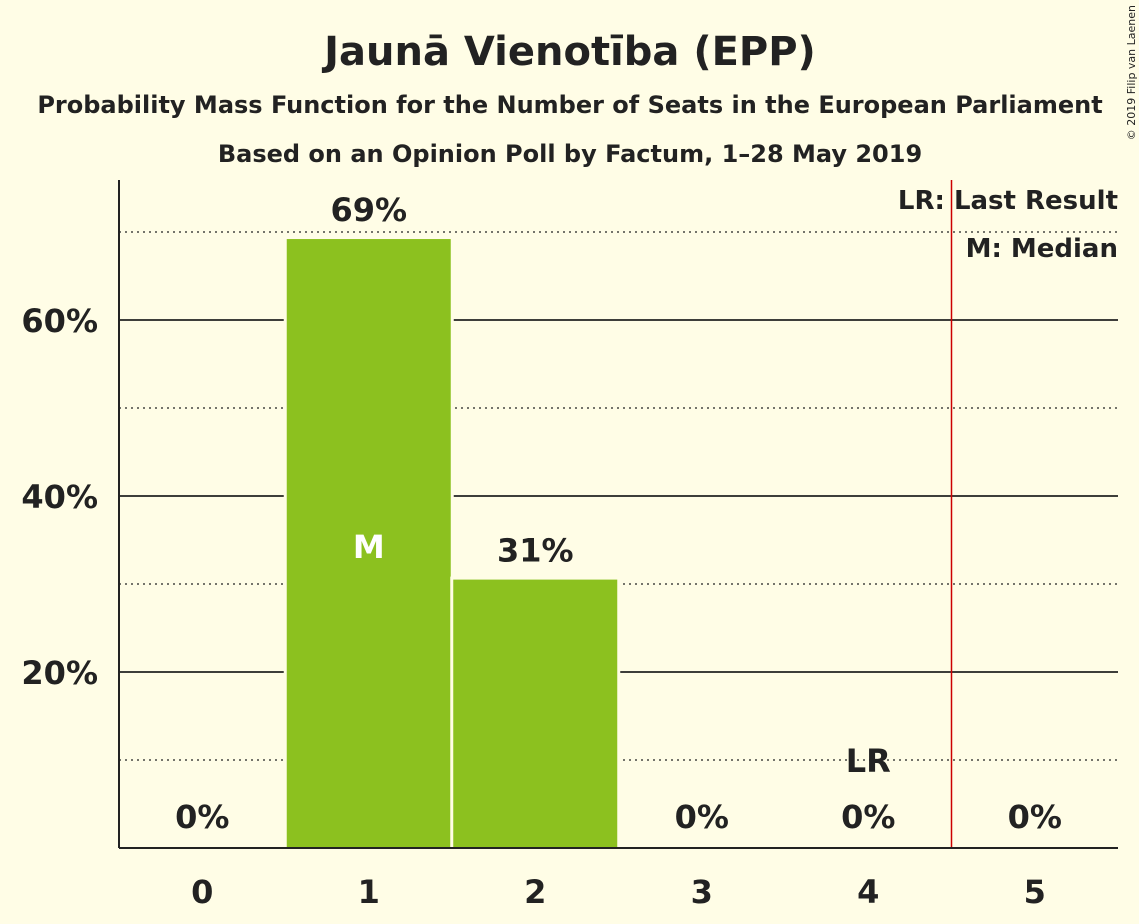 The width and height of the screenshot is (1139, 924). I want to click on value-label-2: 31%, so click(535, 551).